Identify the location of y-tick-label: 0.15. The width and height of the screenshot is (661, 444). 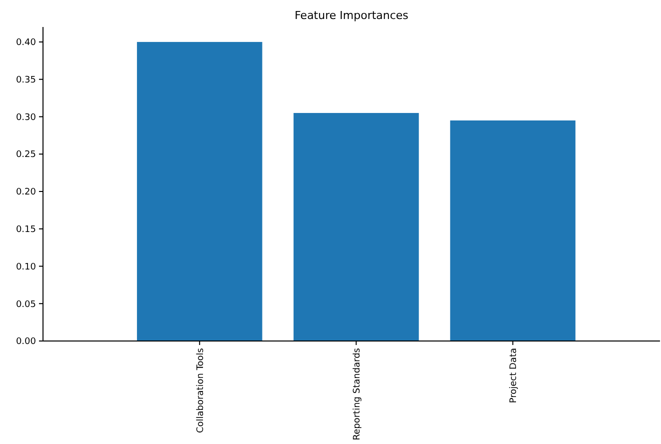
(26, 230).